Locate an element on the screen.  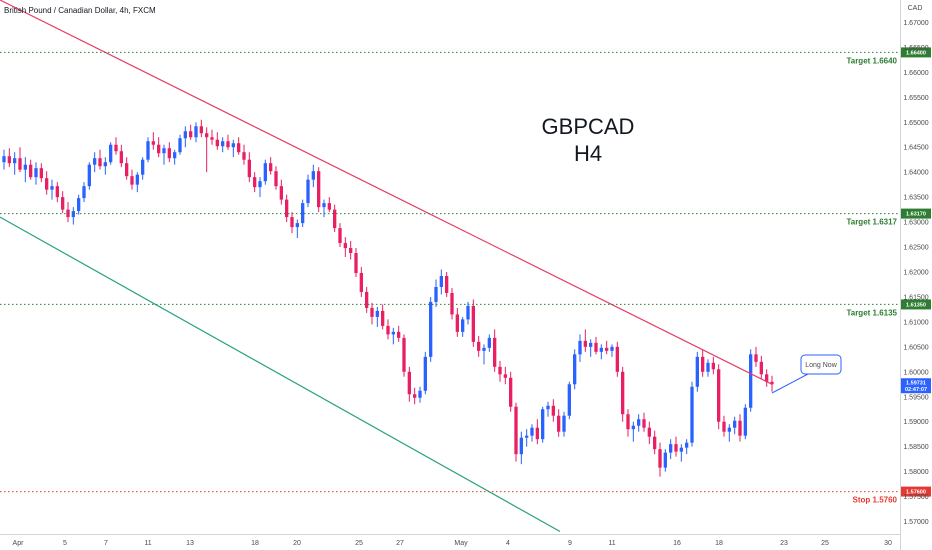
long-now-callout: Long Now is located at coordinates (806, 374).